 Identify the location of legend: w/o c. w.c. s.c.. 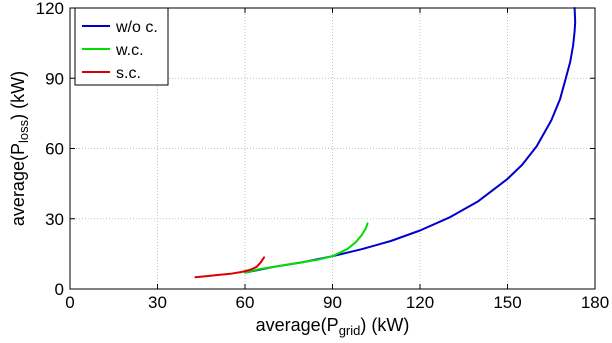
(121, 46).